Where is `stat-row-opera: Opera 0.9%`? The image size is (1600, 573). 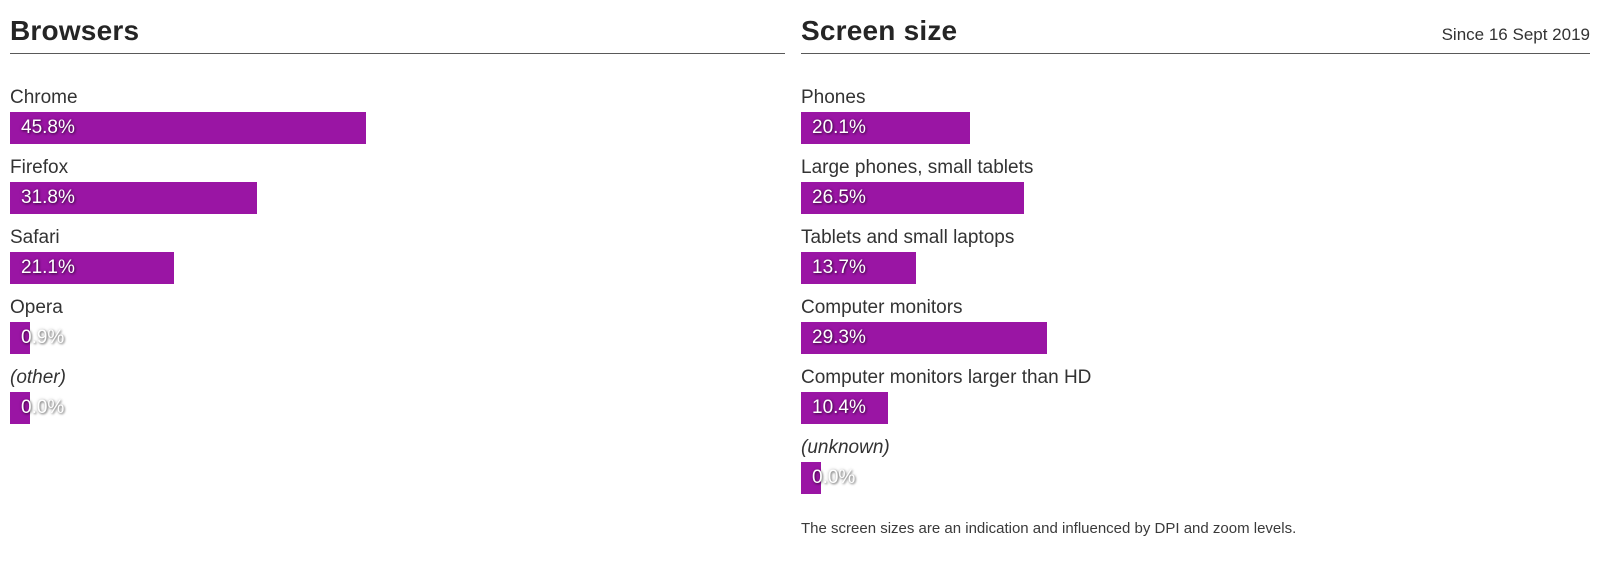 stat-row-opera: Opera 0.9% is located at coordinates (397, 324).